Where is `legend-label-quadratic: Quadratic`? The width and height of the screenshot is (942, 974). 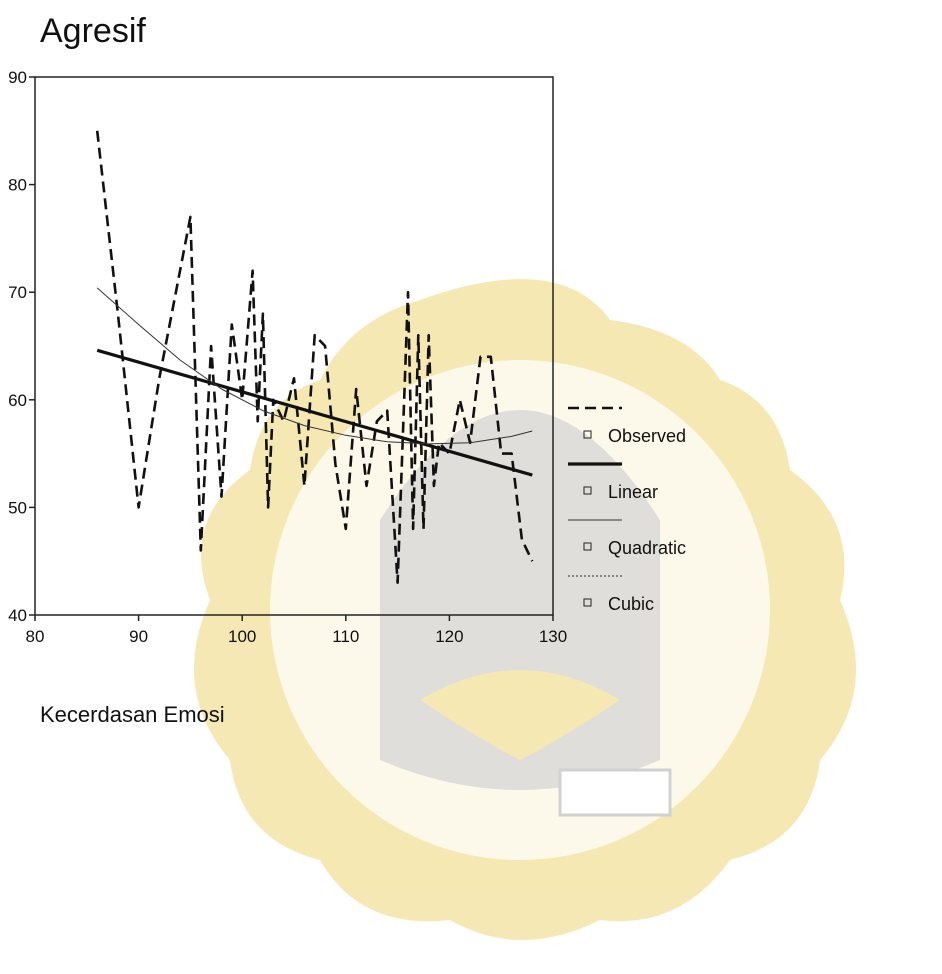 legend-label-quadratic: Quadratic is located at coordinates (647, 548).